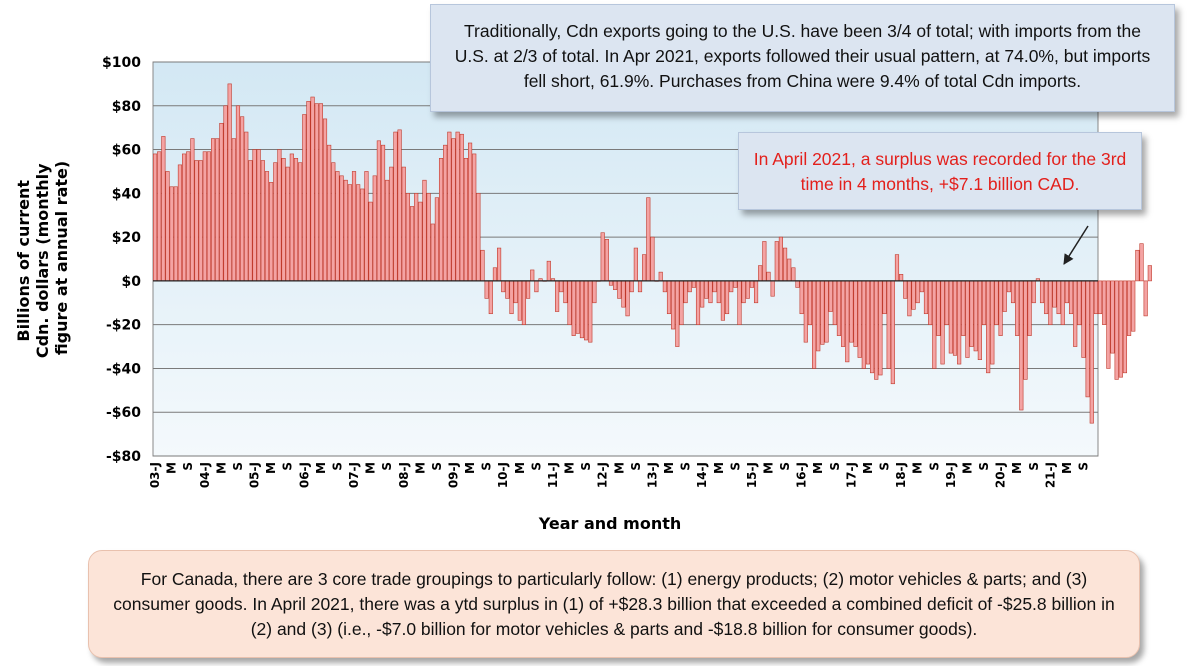 The image size is (1200, 666). What do you see at coordinates (652, 475) in the screenshot?
I see `x-tick-label: 13-J` at bounding box center [652, 475].